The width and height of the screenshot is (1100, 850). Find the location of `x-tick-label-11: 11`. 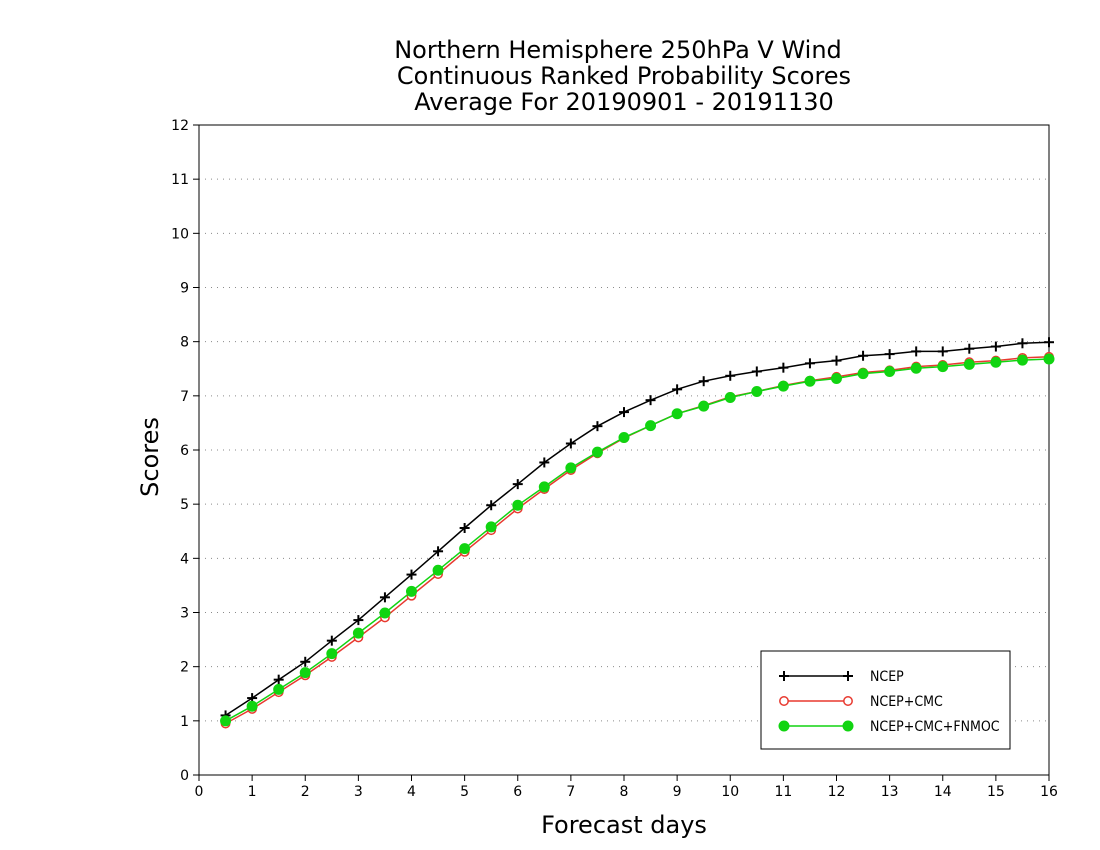

x-tick-label-11: 11 is located at coordinates (783, 792).